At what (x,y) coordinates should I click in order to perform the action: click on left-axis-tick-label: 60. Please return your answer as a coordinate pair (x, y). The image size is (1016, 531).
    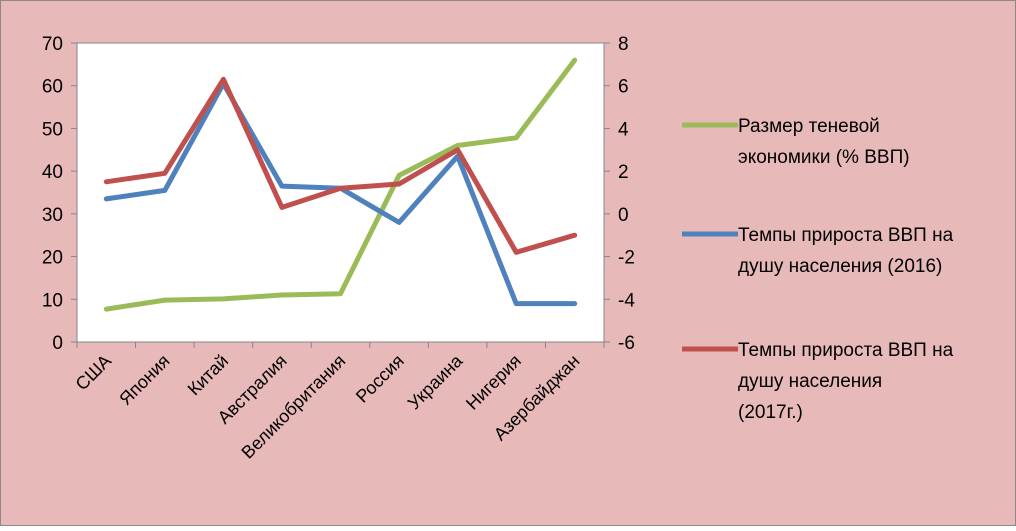
    Looking at the image, I should click on (52, 87).